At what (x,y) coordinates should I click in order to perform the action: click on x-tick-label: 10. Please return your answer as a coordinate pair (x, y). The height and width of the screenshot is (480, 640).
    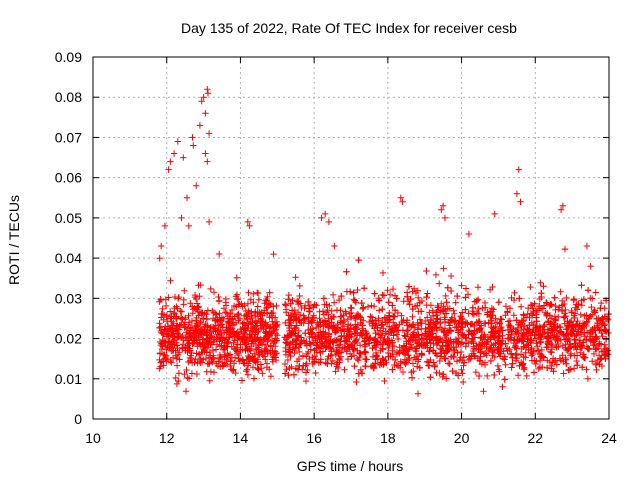
    Looking at the image, I should click on (93, 438).